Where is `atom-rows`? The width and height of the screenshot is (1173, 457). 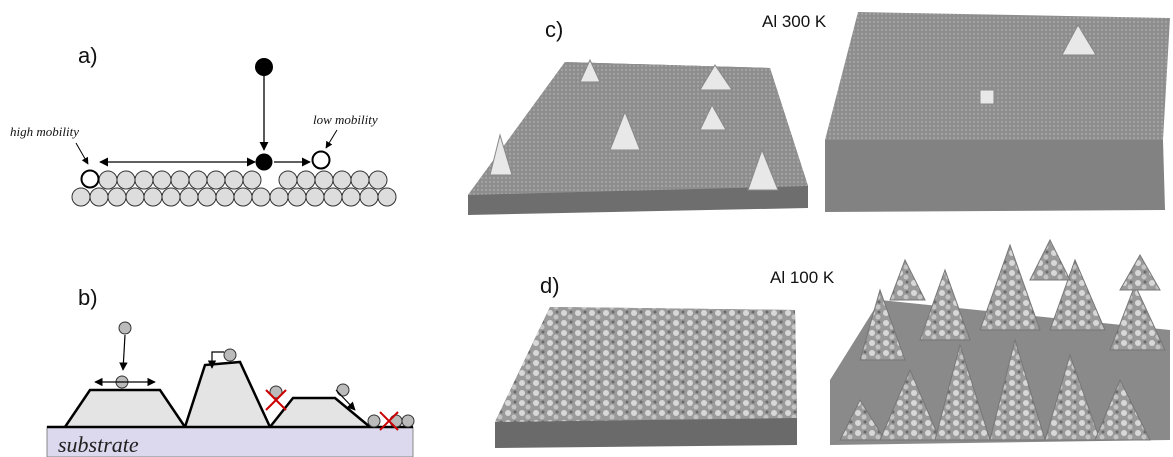 atom-rows is located at coordinates (234, 188).